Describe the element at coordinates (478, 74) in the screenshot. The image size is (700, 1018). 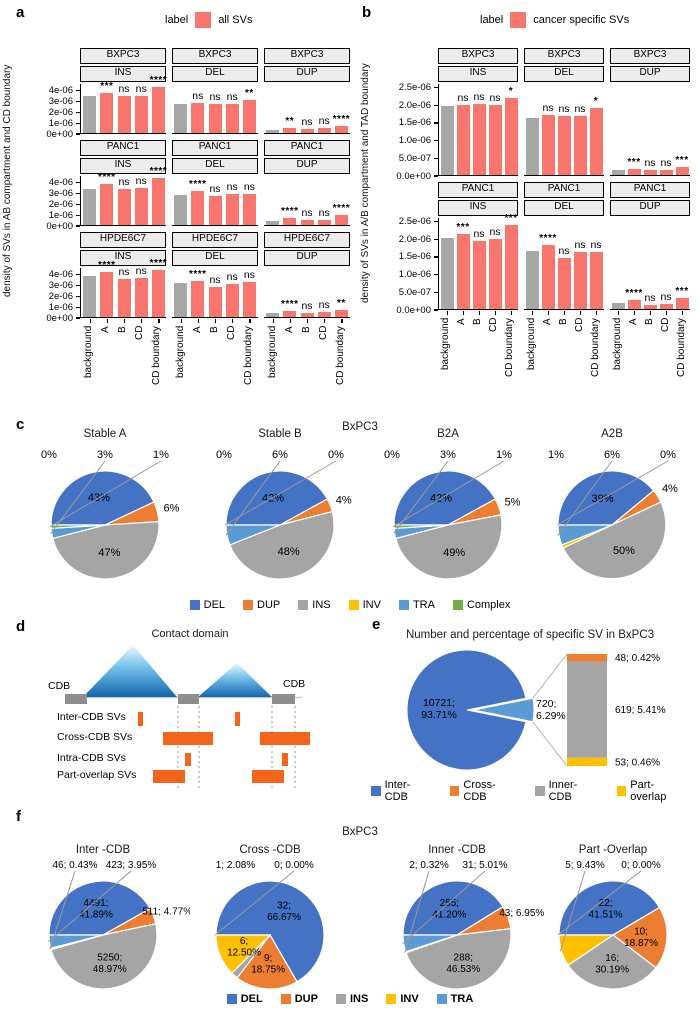
I see `facet-header-sv-type: INS` at that location.